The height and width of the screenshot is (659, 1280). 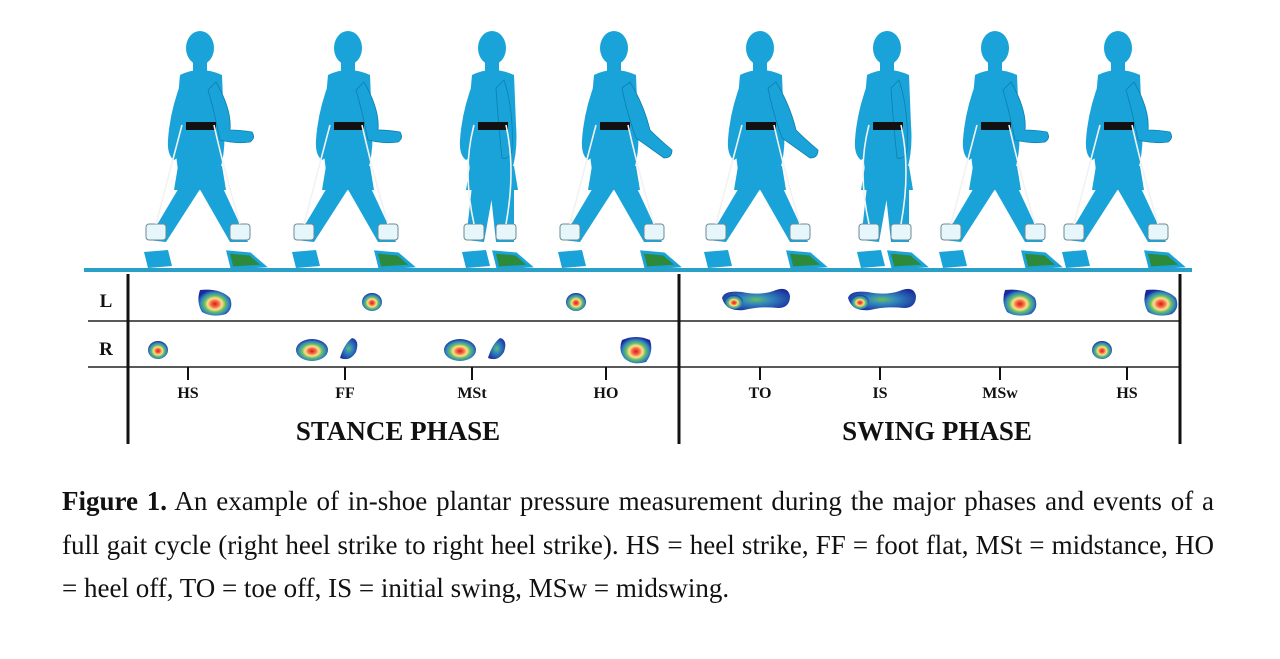 I want to click on row-label: R, so click(x=106, y=349).